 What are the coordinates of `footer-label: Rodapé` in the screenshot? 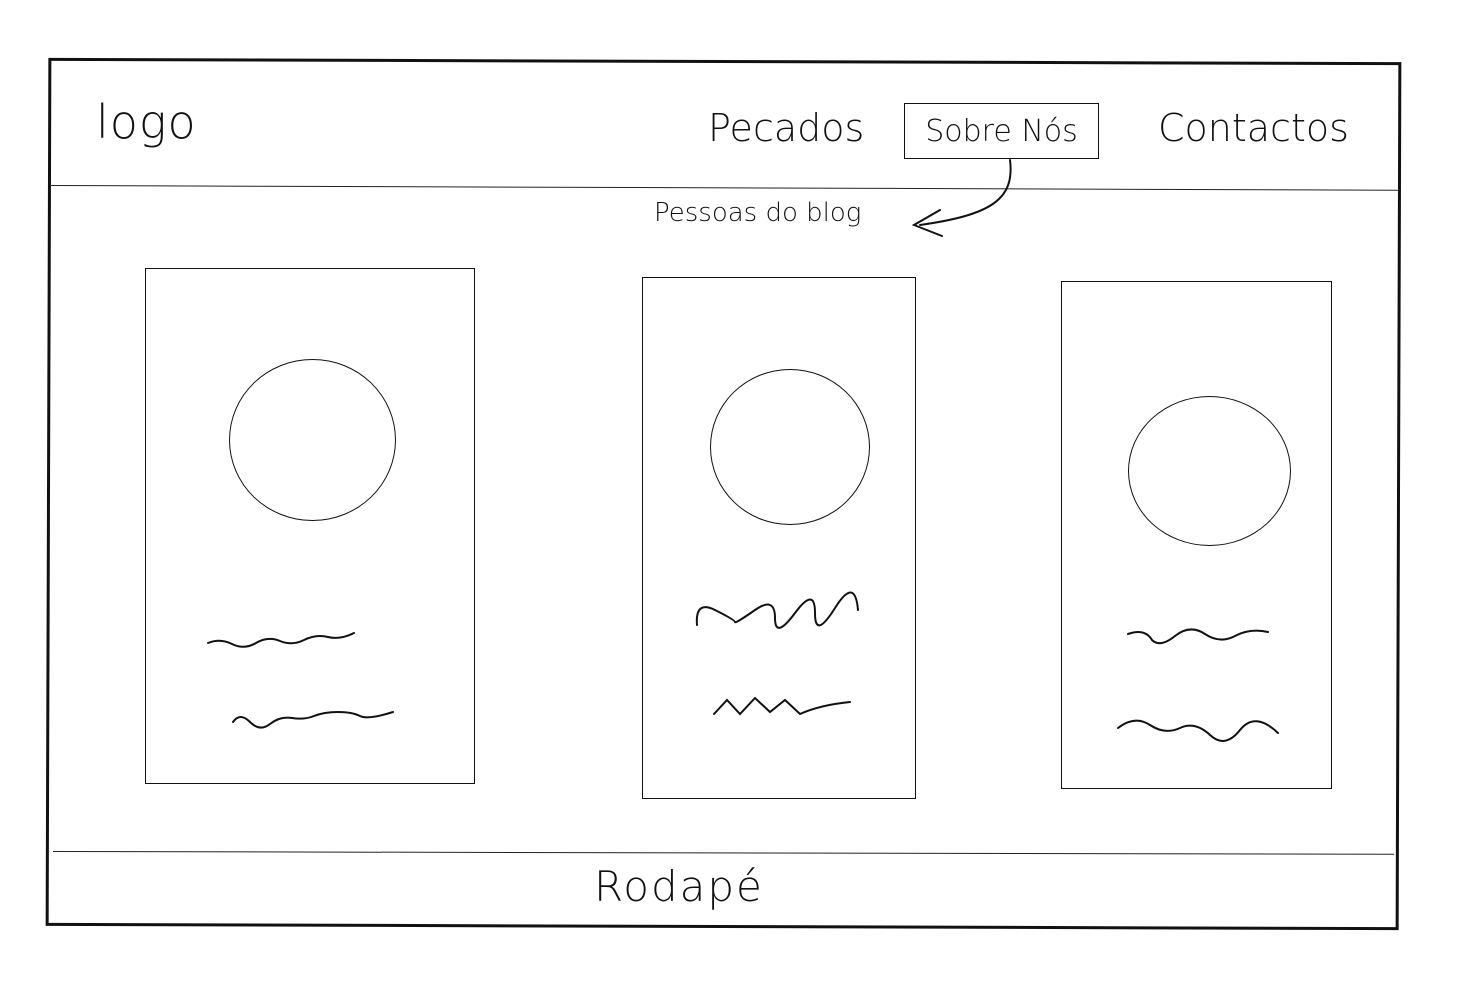 It's located at (679, 886).